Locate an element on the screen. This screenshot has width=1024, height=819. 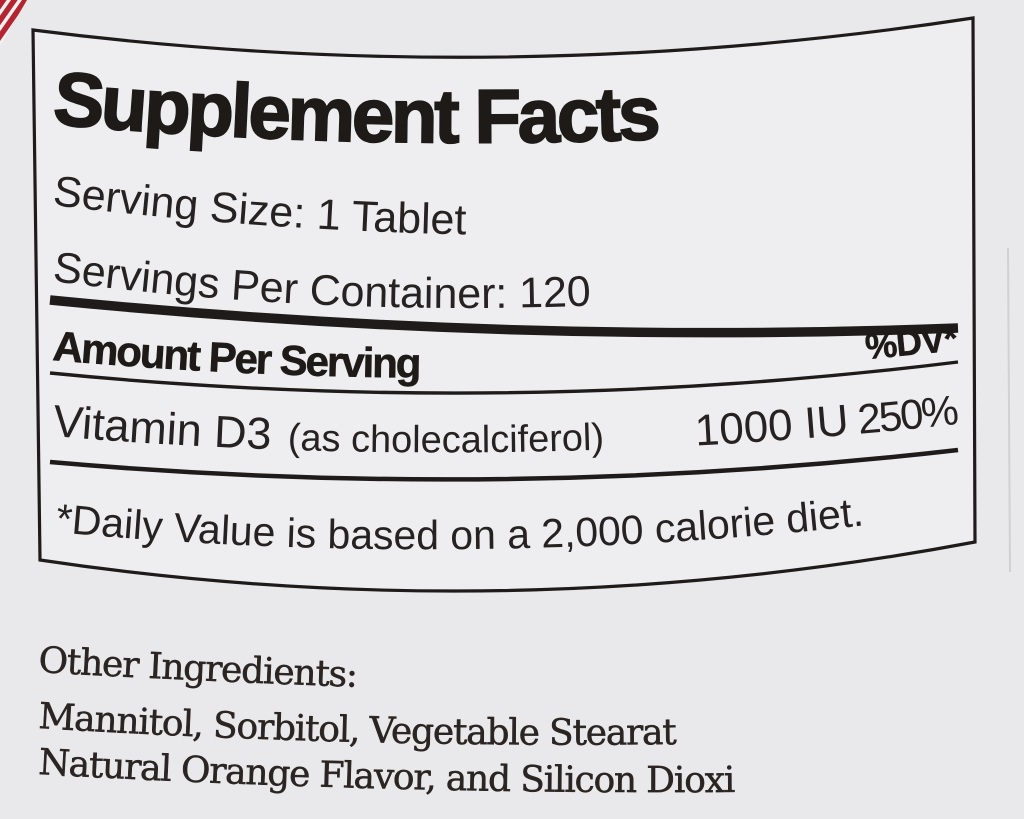
nutrient-form: (as cholecalciferol) is located at coordinates (445, 439).